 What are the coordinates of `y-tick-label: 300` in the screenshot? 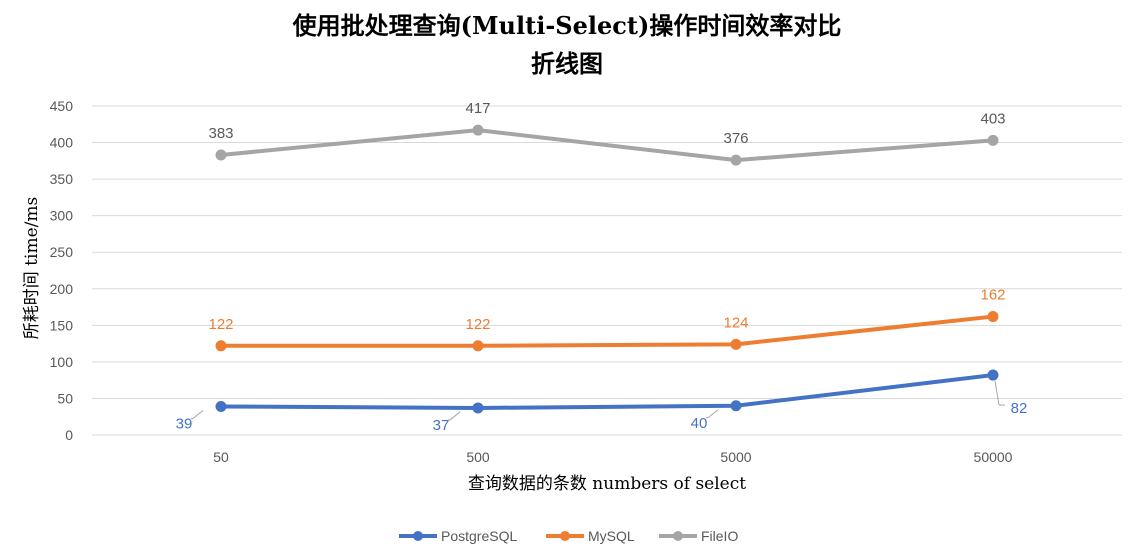 It's located at (62, 216).